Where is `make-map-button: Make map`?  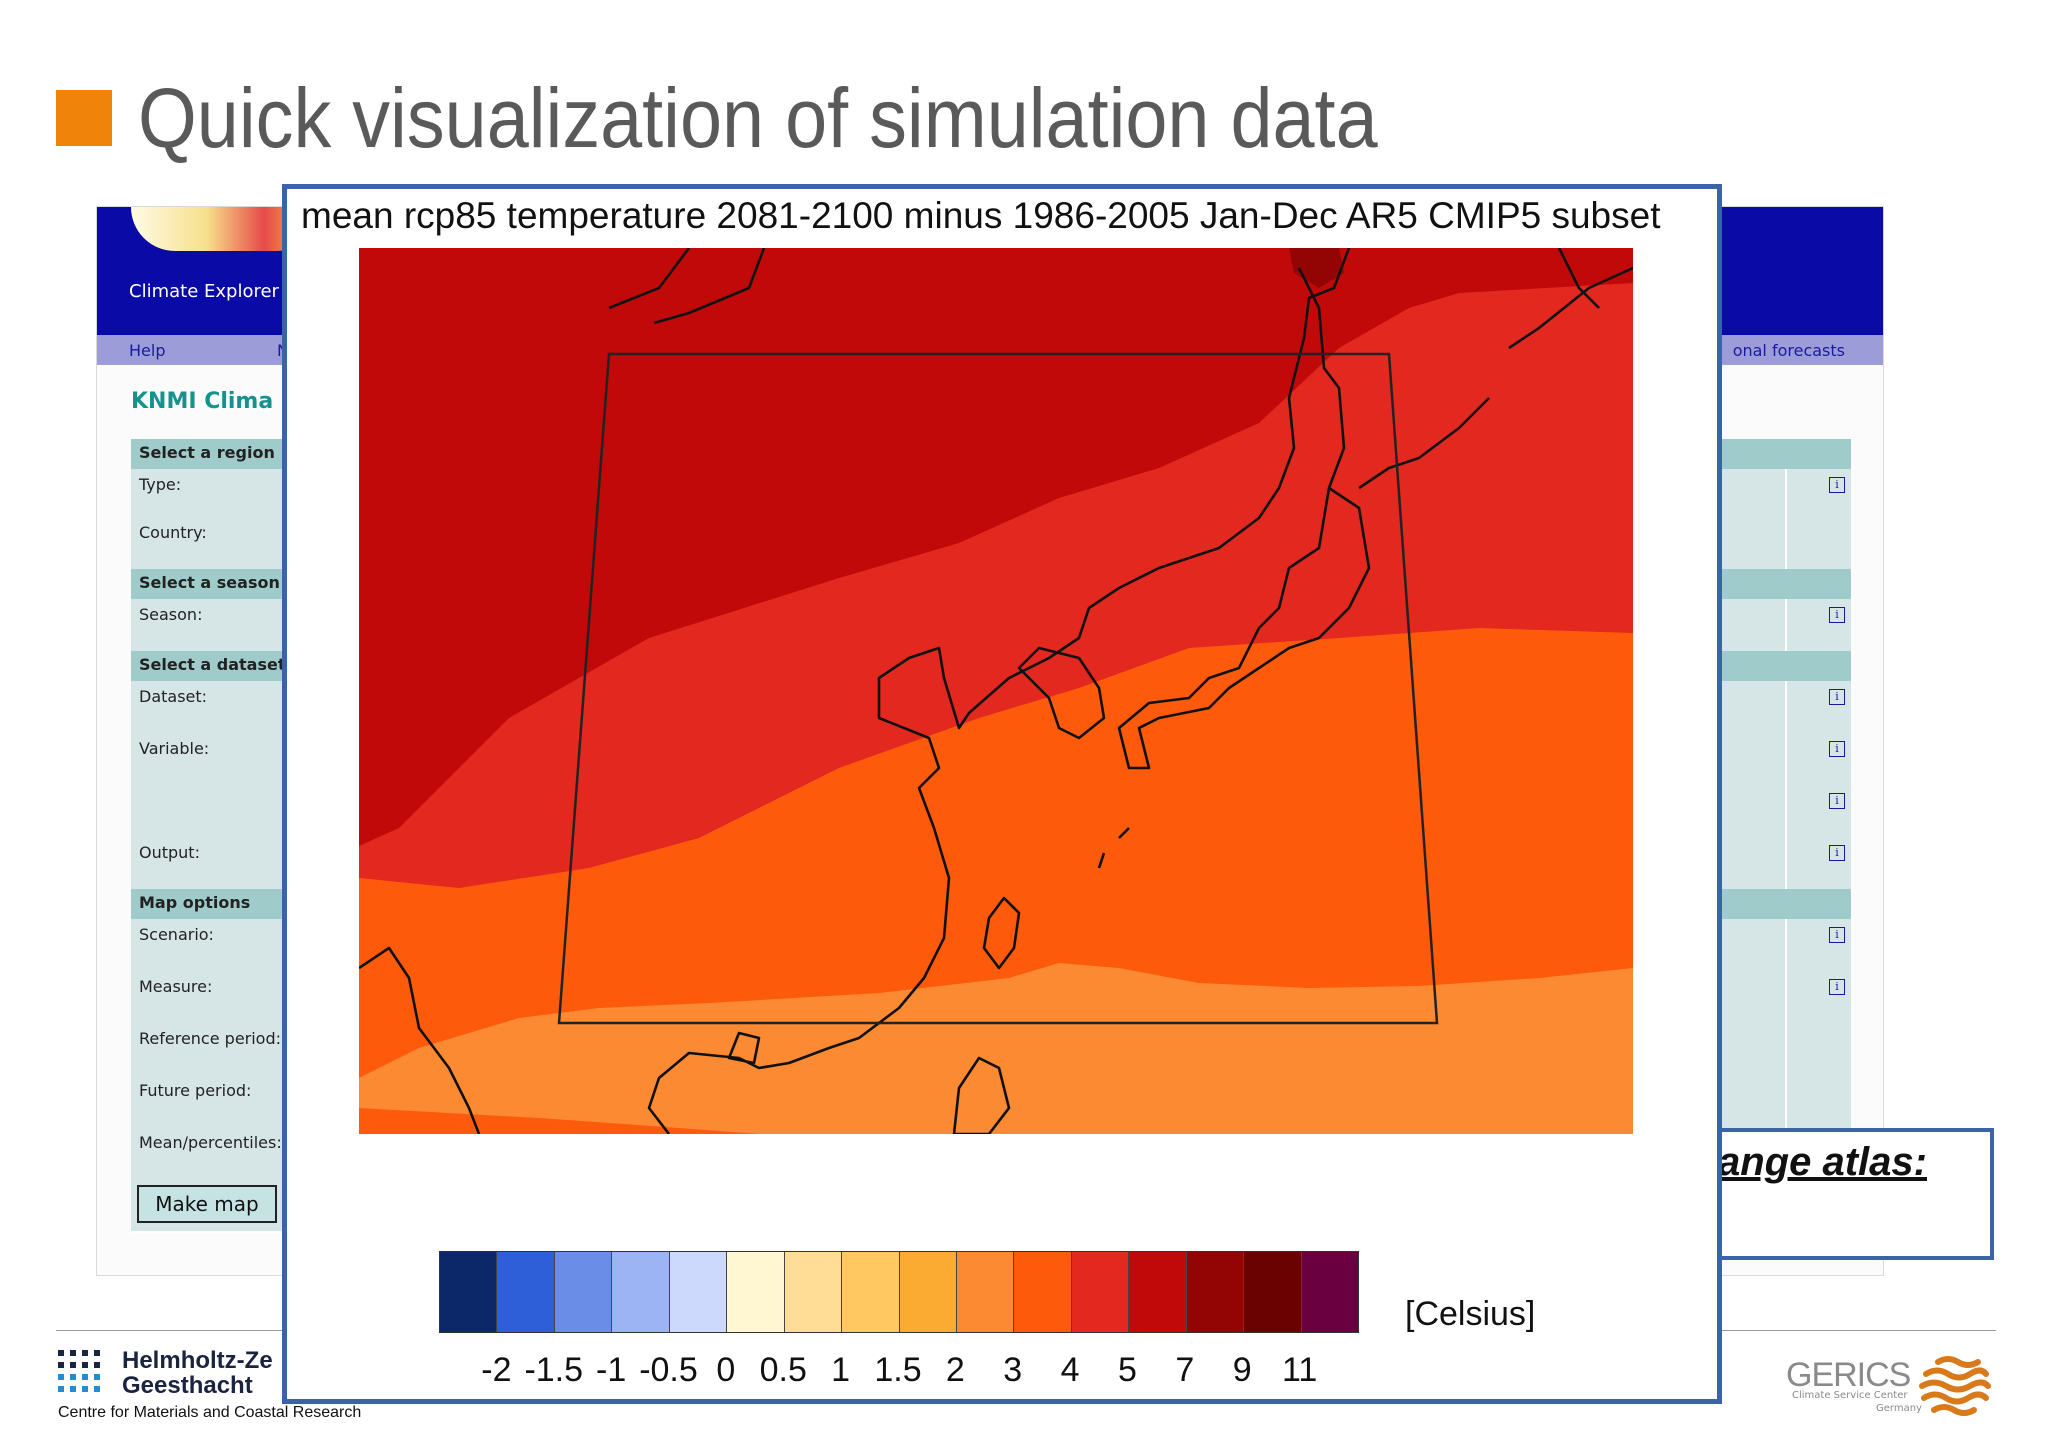 make-map-button: Make map is located at coordinates (207, 1204).